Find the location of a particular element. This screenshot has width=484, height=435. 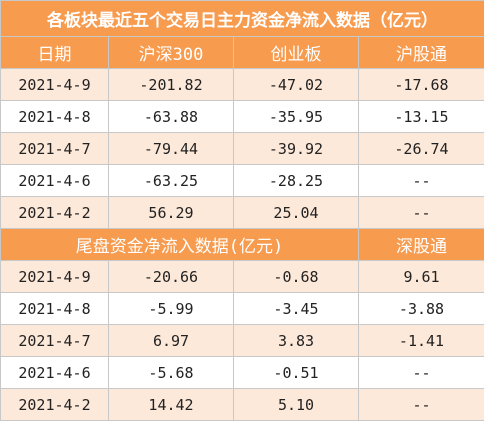

cell: -47.02 is located at coordinates (296, 84).